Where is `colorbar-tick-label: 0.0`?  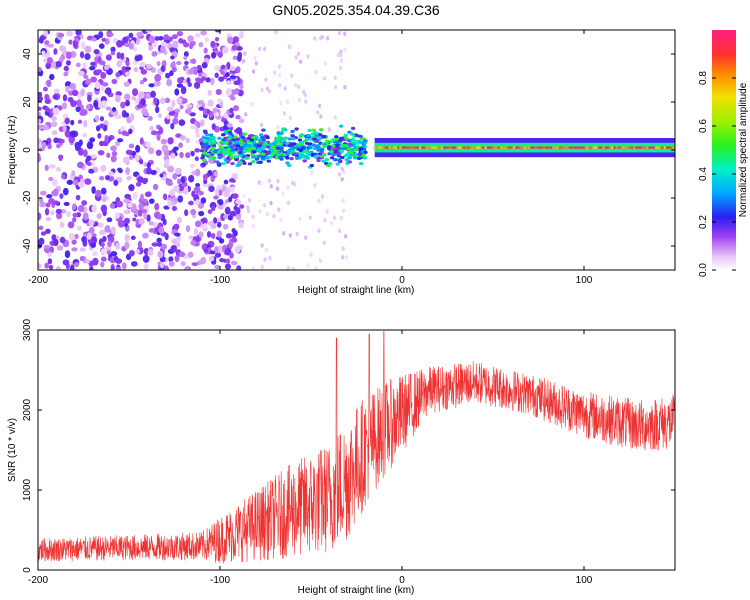 colorbar-tick-label: 0.0 is located at coordinates (703, 270).